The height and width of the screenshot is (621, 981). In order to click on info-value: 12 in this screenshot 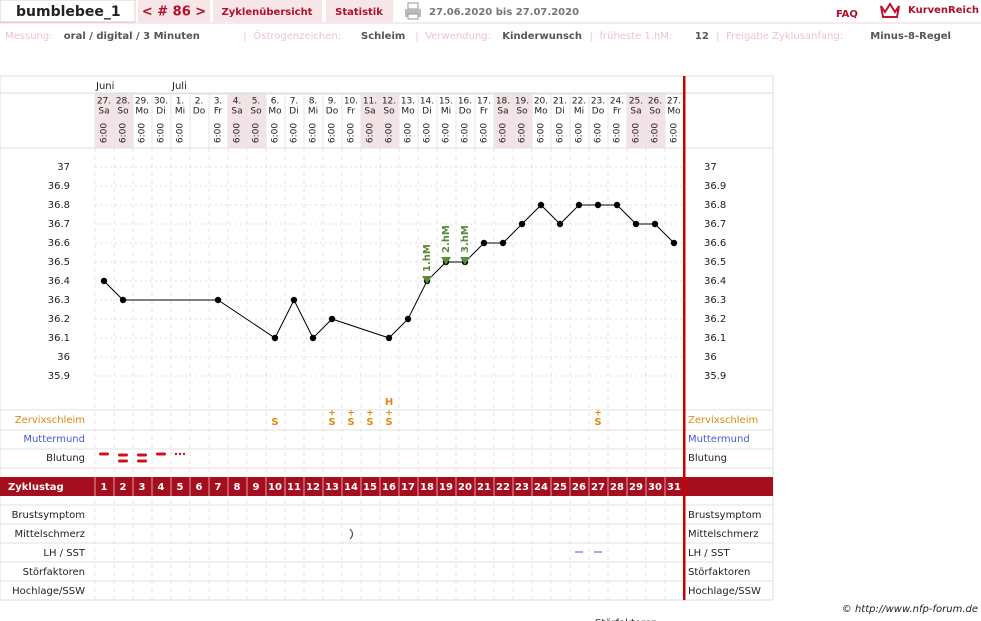, I will do `click(702, 36)`.